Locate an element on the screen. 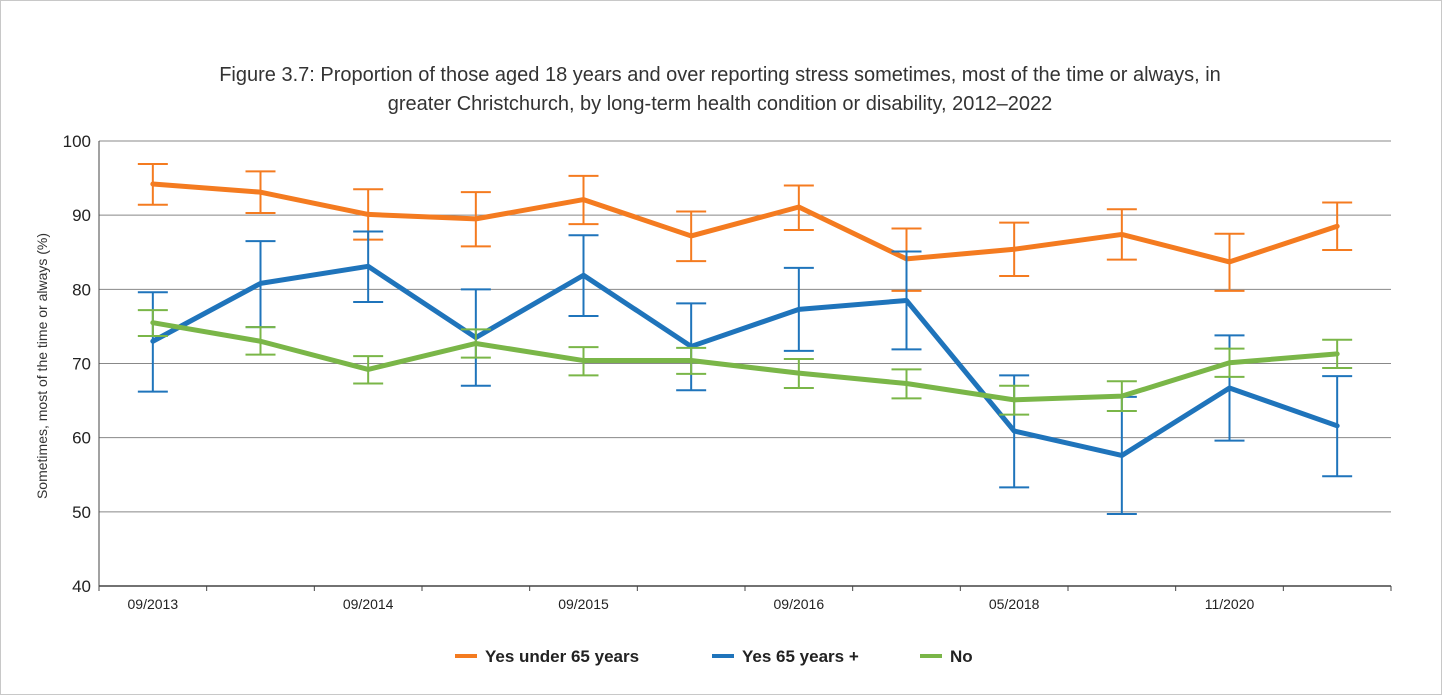 This screenshot has width=1442, height=695. x-tick-label: 09/2014 is located at coordinates (368, 604).